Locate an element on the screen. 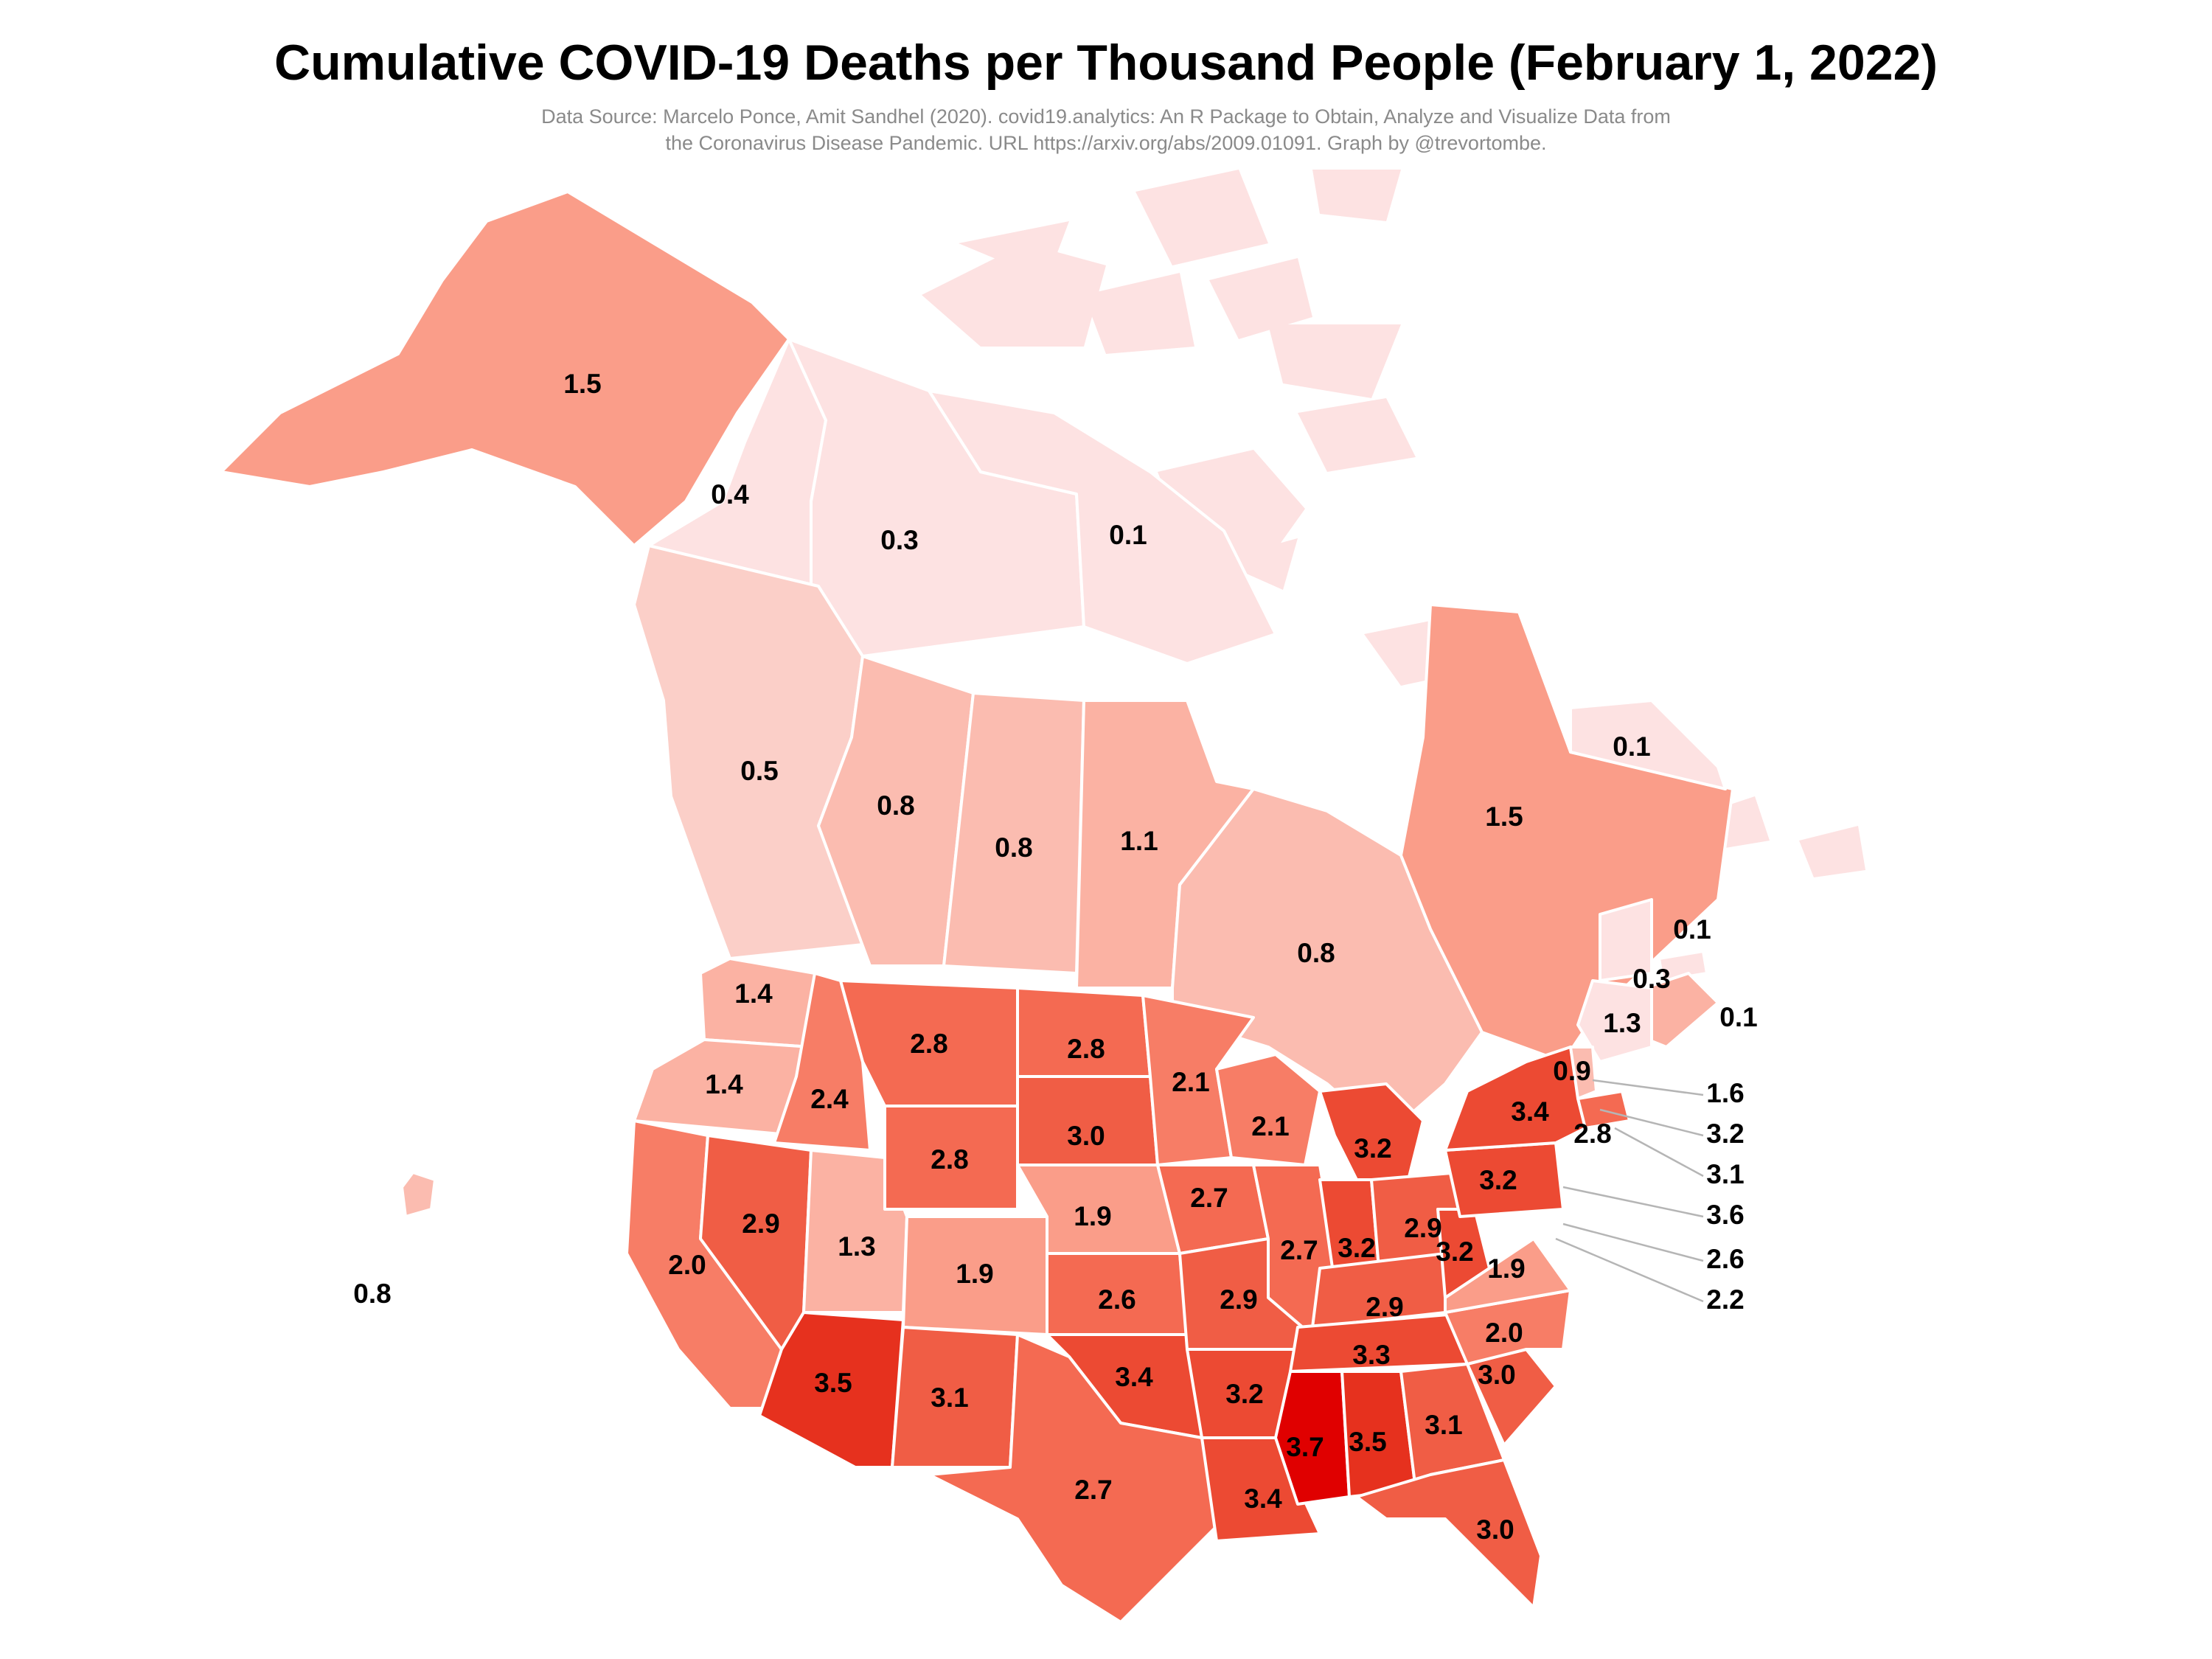  value-label-quebec: 1.5 is located at coordinates (1504, 816).